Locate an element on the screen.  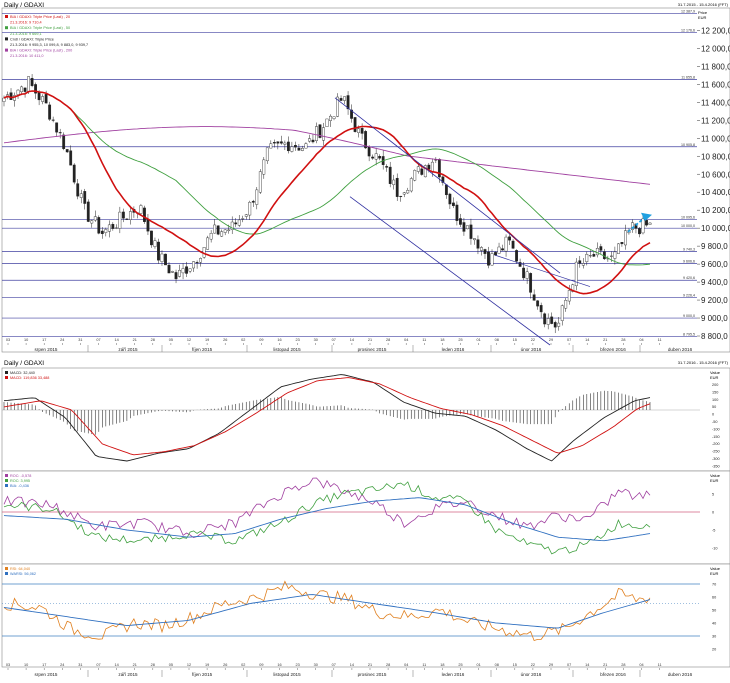
day-tick-label: 30 is located at coordinates (316, 665).